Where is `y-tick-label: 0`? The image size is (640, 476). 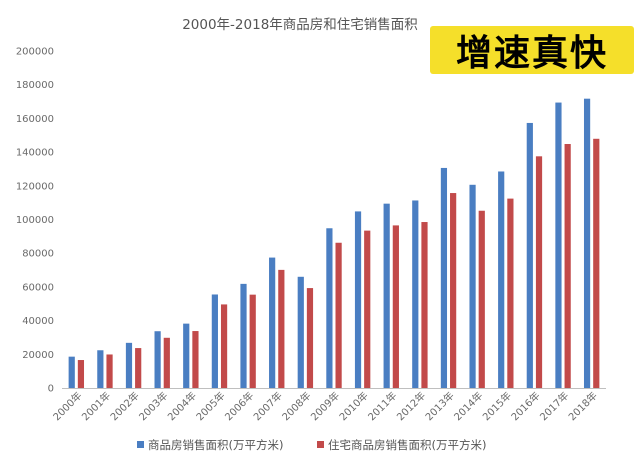 y-tick-label: 0 is located at coordinates (51, 389).